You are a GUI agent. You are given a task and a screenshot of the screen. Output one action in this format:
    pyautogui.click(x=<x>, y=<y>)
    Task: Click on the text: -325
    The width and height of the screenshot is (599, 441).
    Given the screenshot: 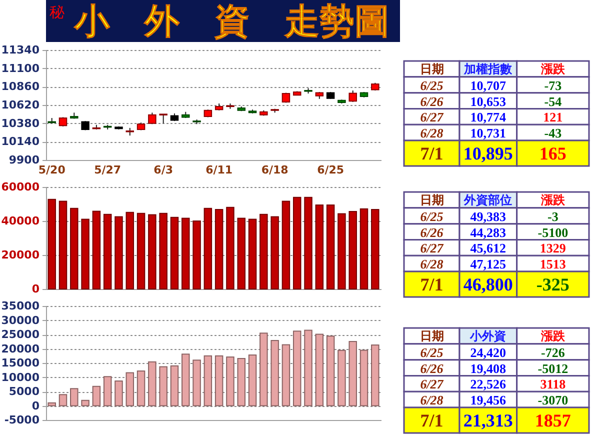 What is the action you would take?
    pyautogui.click(x=553, y=284)
    